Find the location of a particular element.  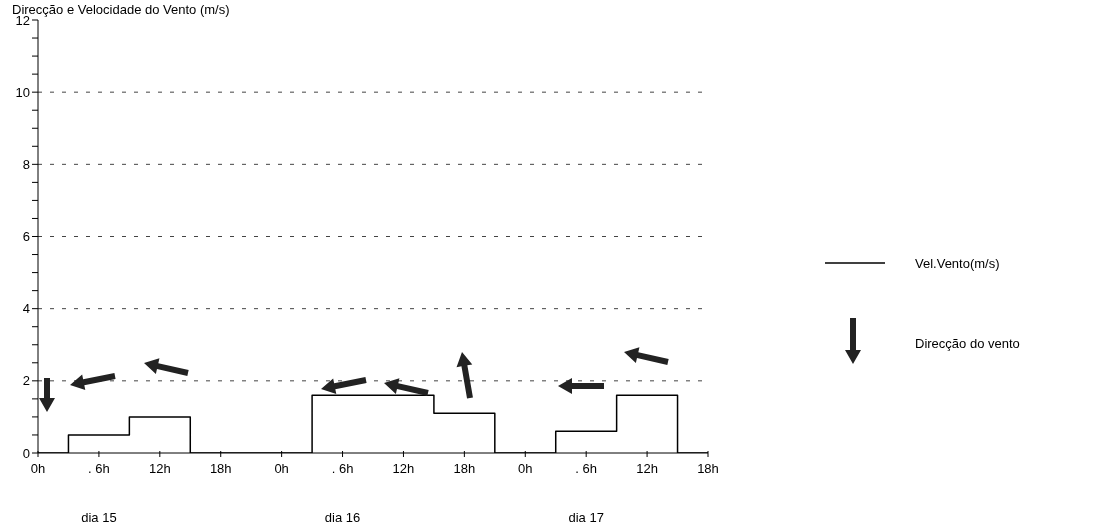

text: dia 16 is located at coordinates (342, 517).